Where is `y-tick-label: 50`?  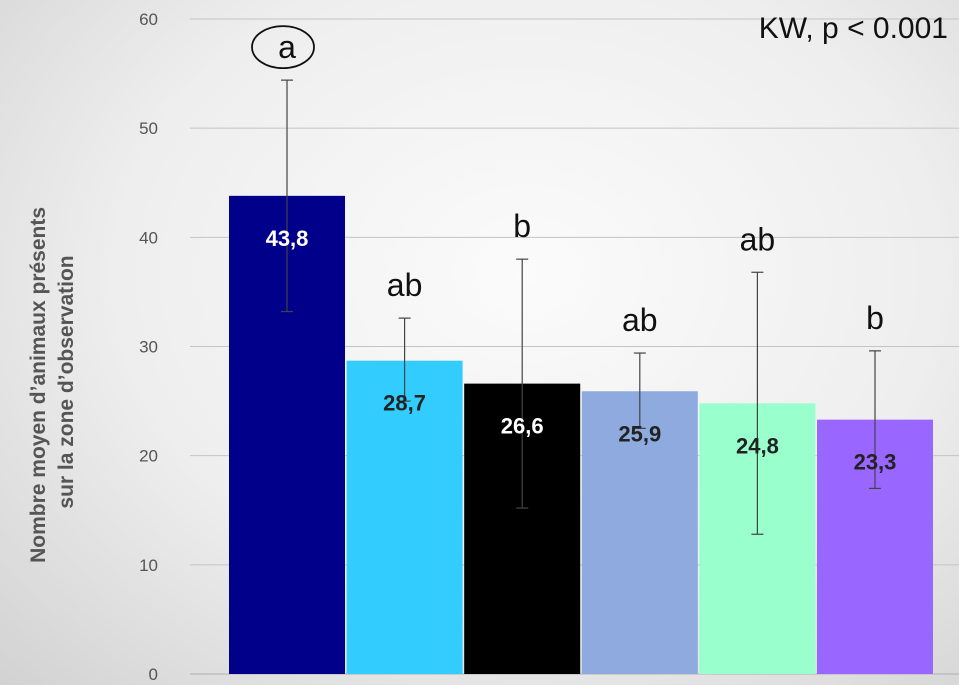 y-tick-label: 50 is located at coordinates (148, 128).